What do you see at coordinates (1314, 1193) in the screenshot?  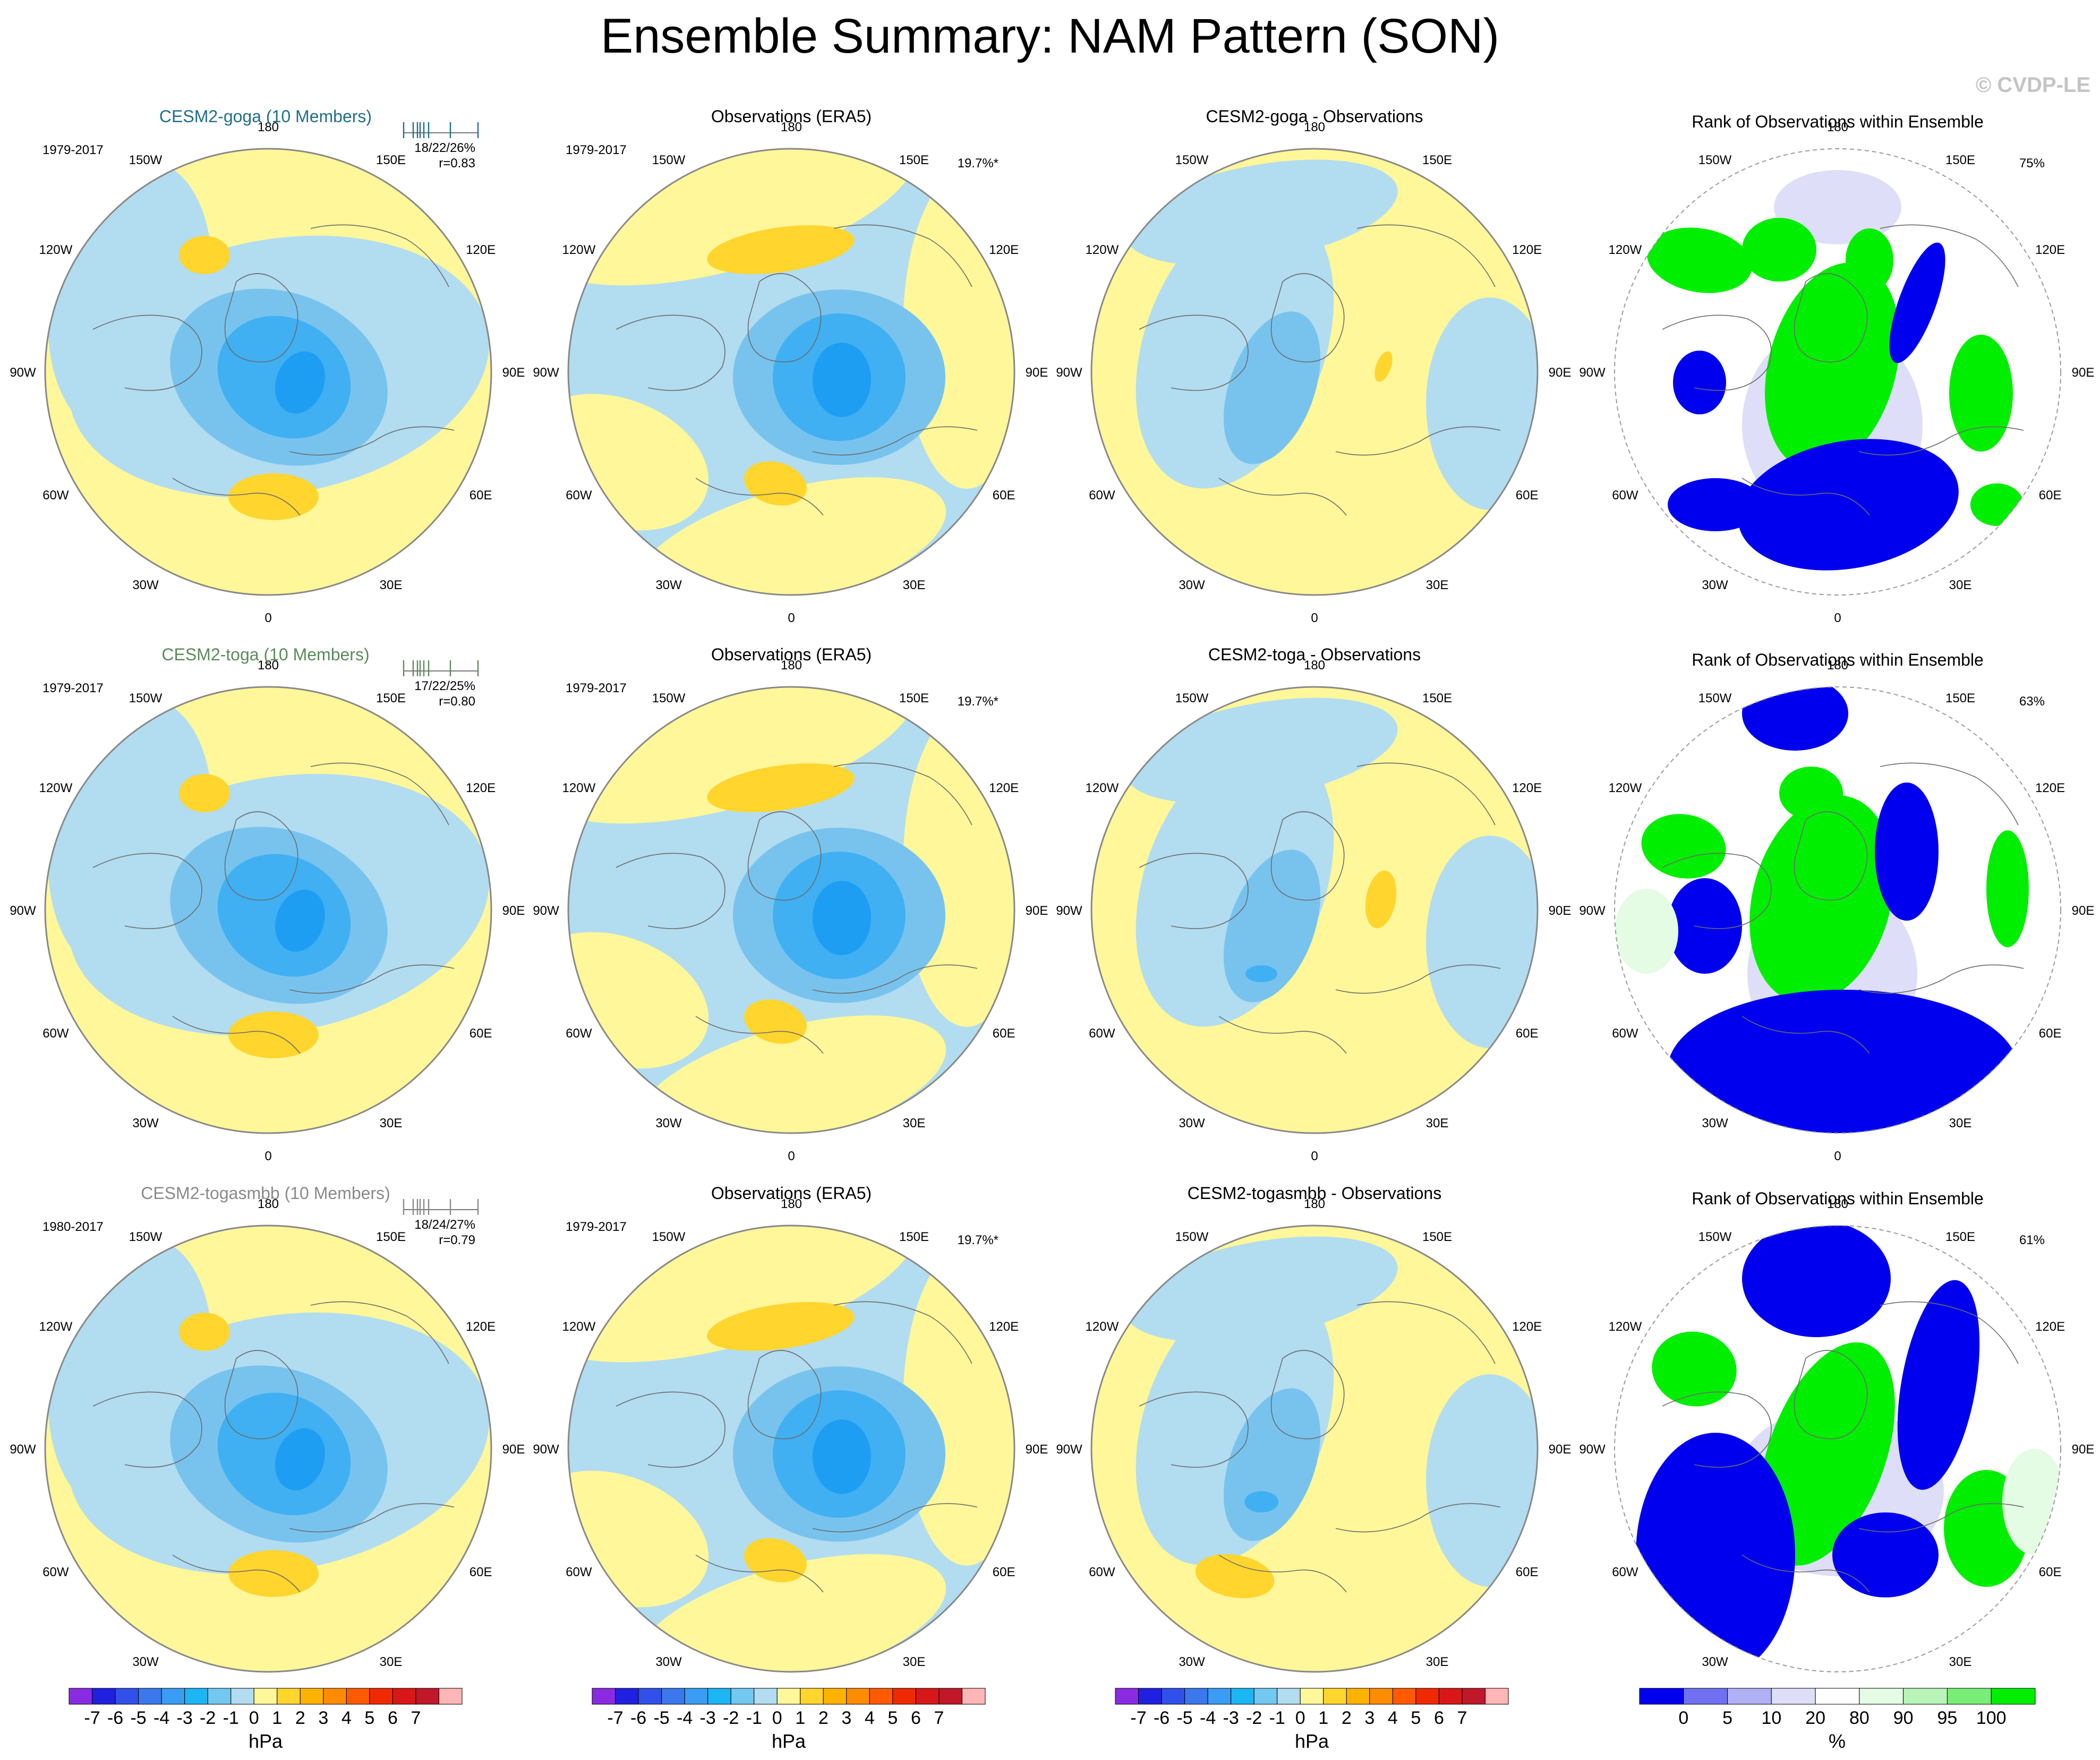 I see `difference-title: CESM2-togasmbb - Observations` at bounding box center [1314, 1193].